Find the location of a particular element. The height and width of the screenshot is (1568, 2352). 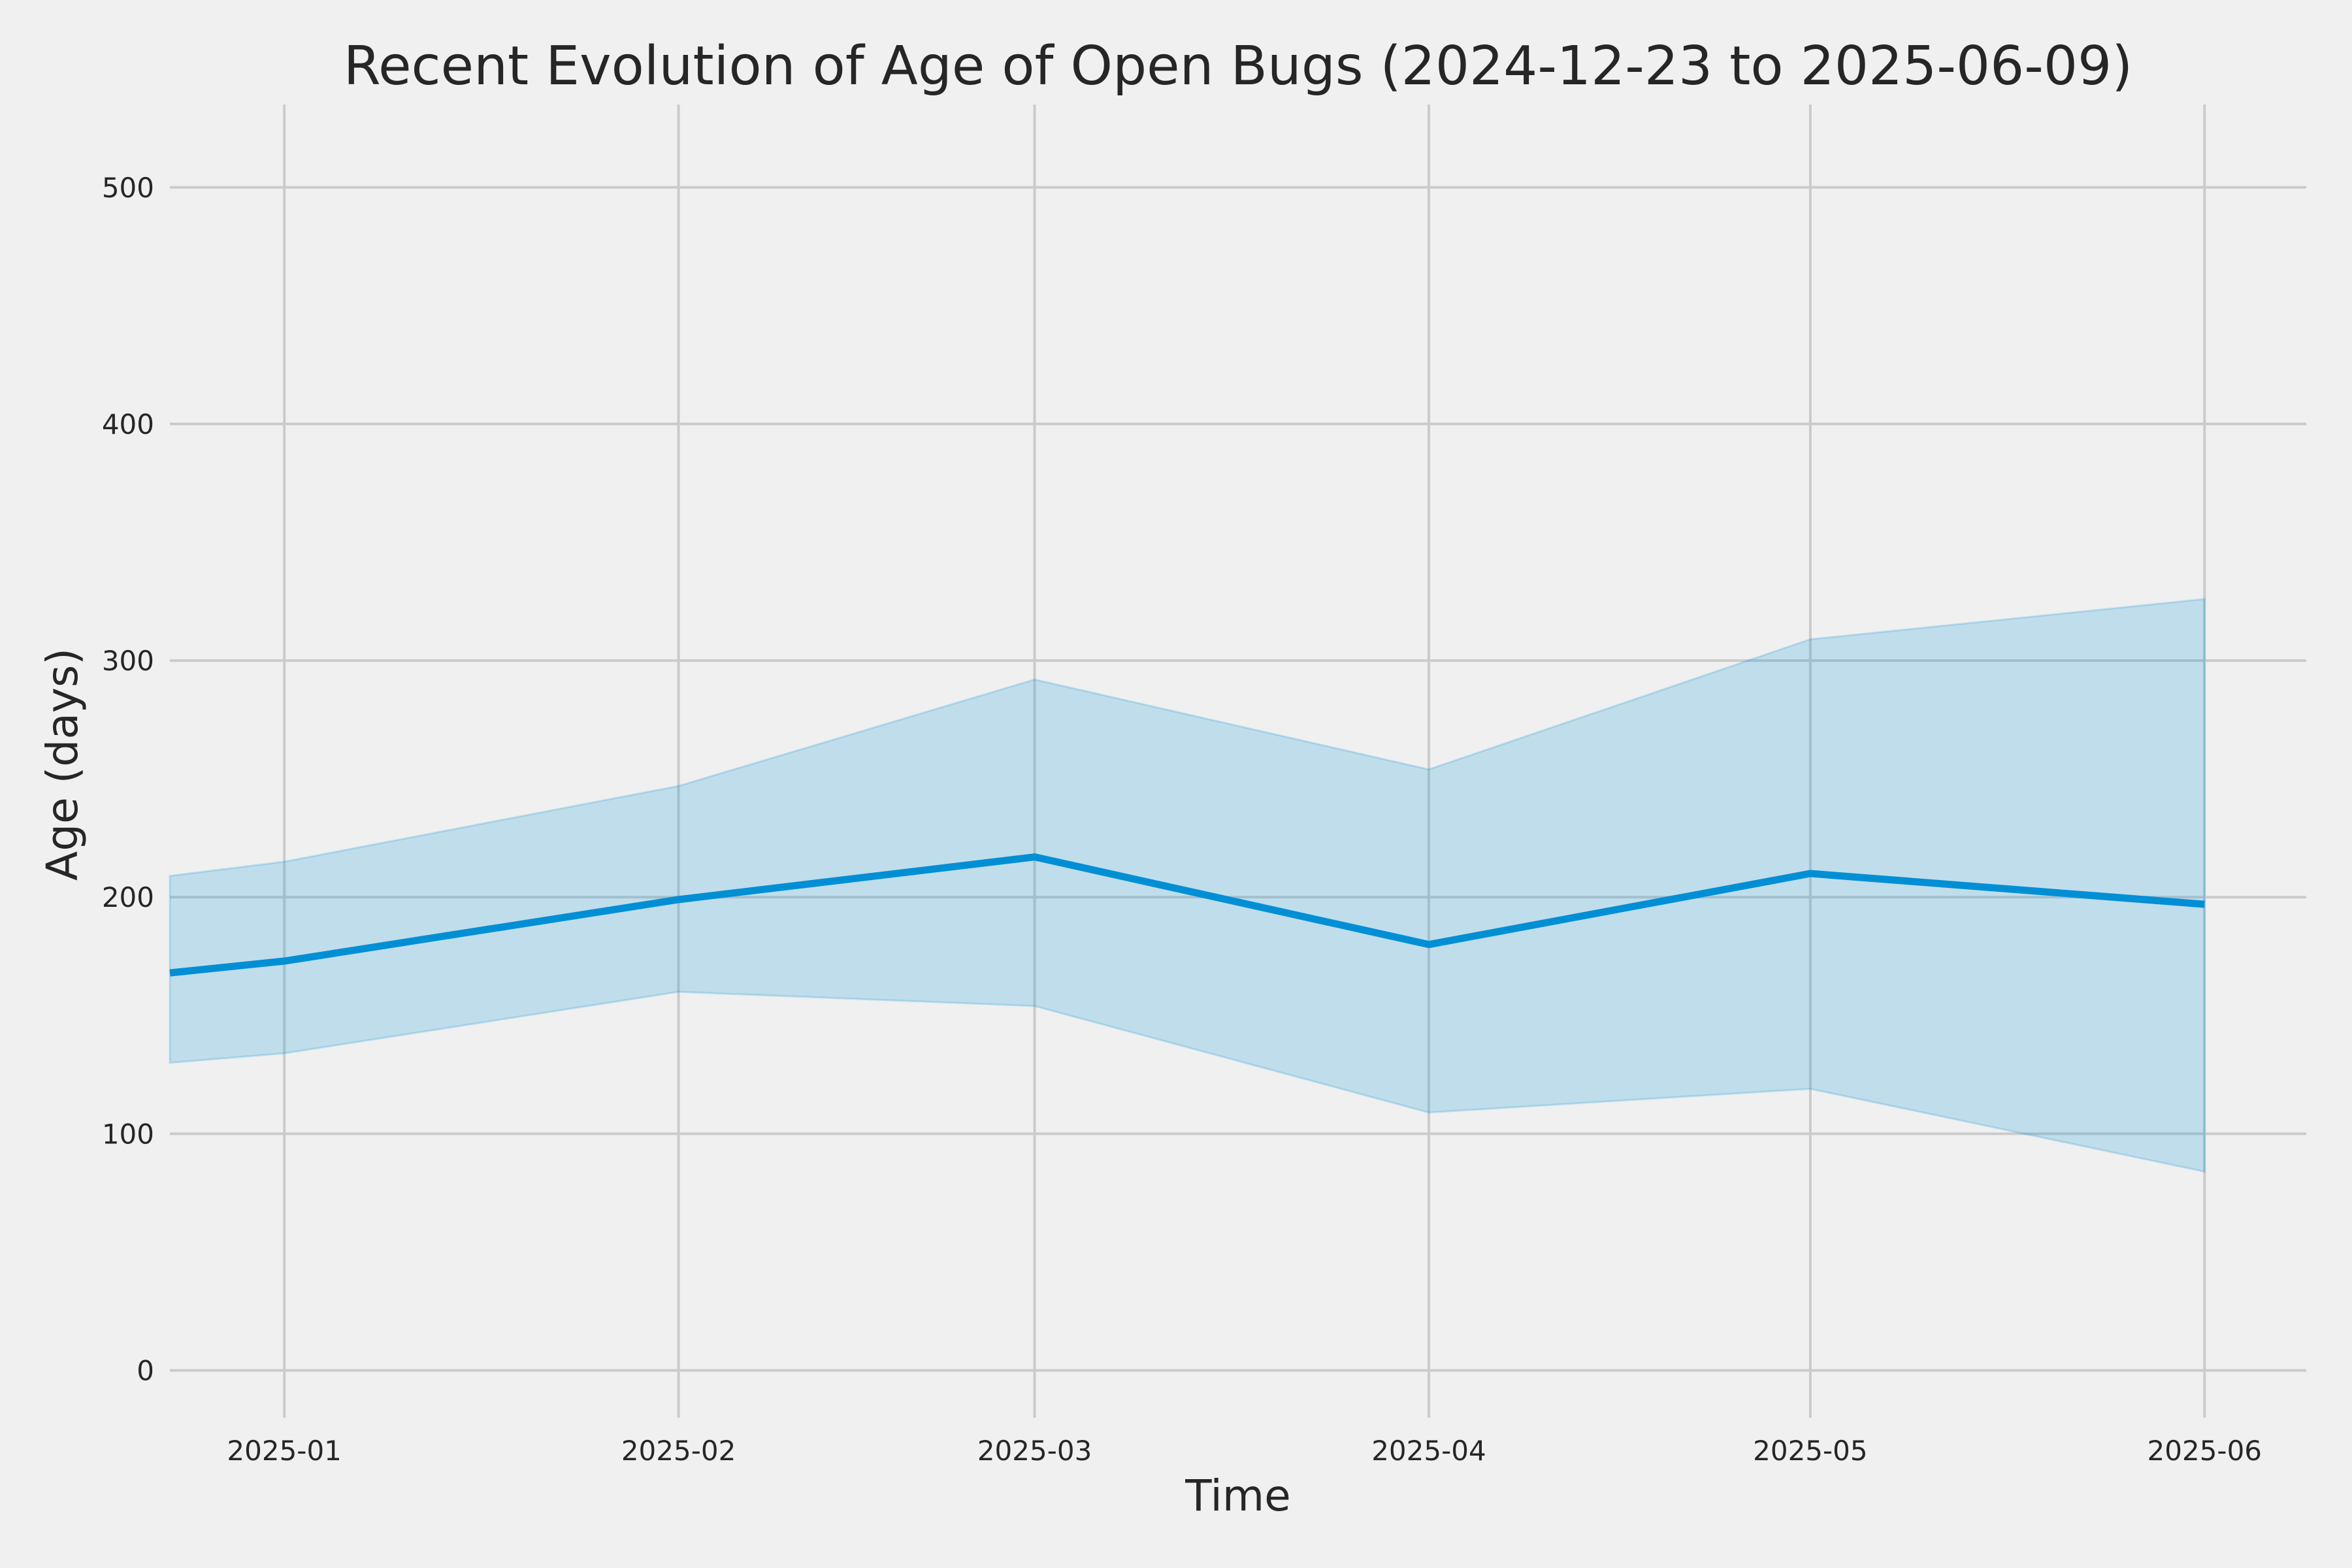

x-tick-label: 2025-04 is located at coordinates (1428, 1451).